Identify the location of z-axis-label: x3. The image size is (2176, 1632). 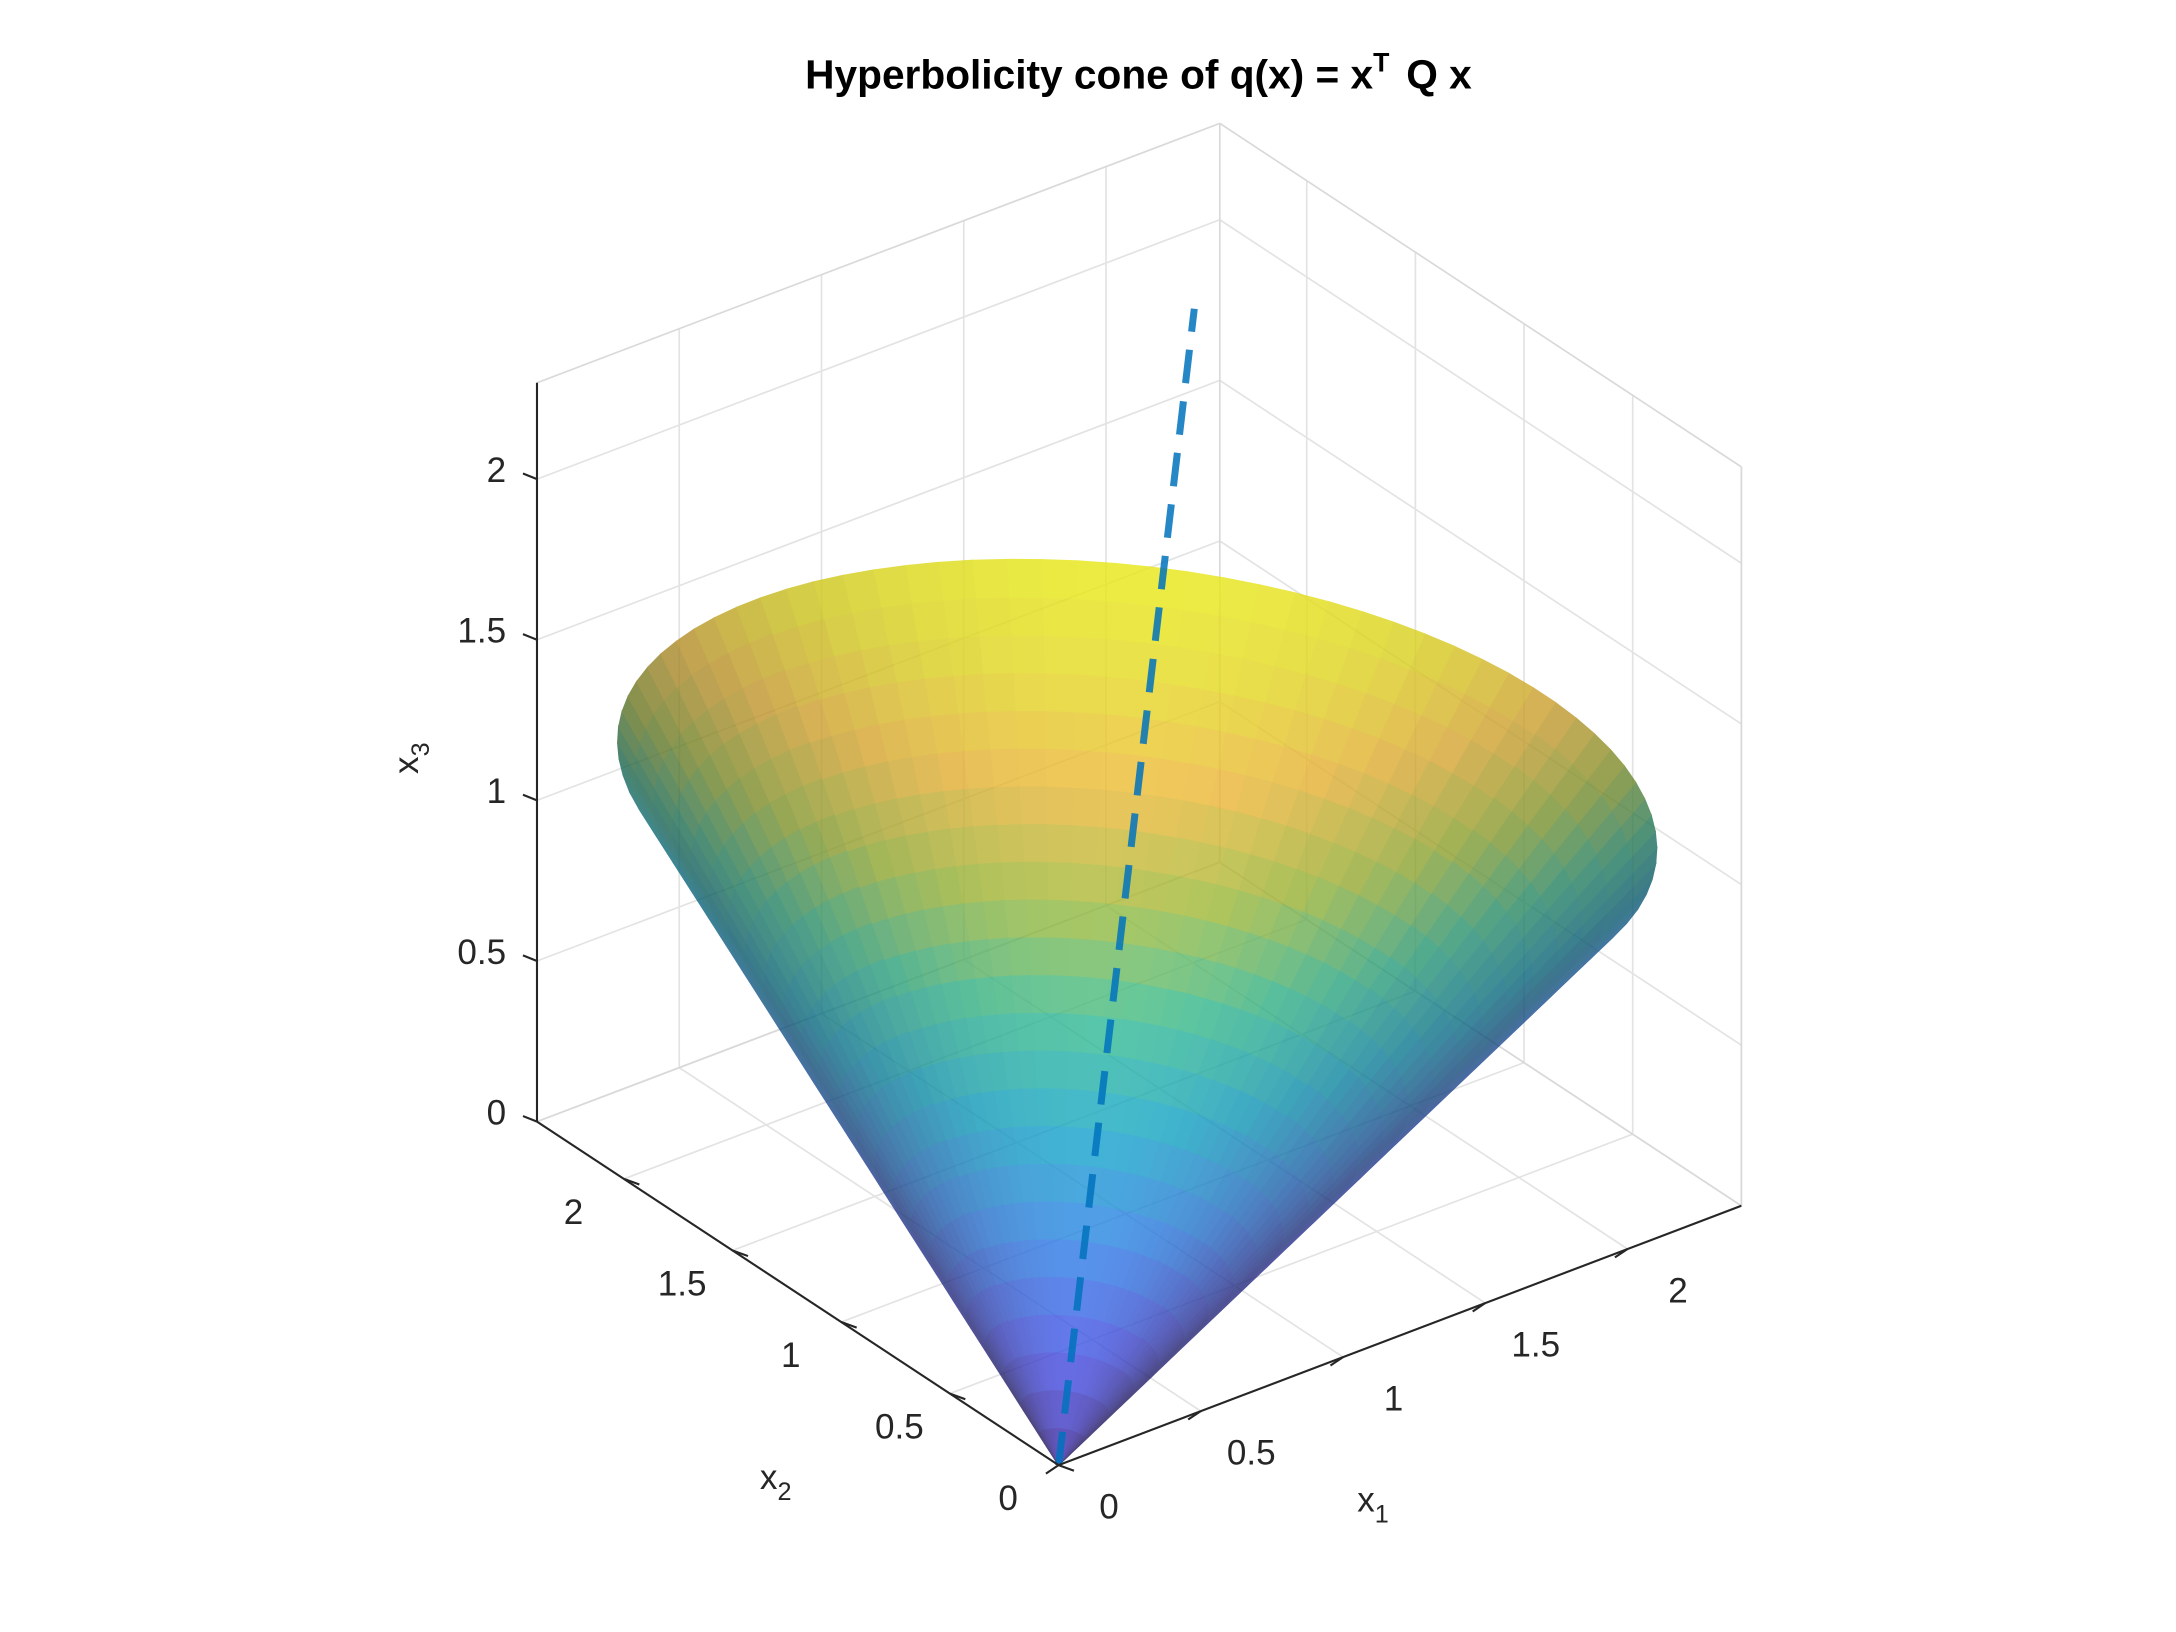
(411, 758).